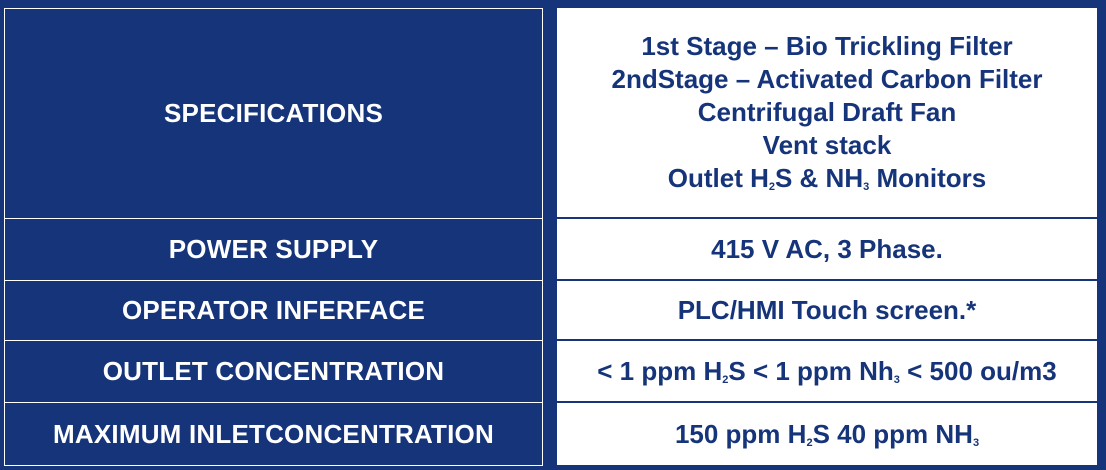 Image resolution: width=1106 pixels, height=470 pixels. I want to click on value-text: PLC/HMI Touch screen.*, so click(827, 309).